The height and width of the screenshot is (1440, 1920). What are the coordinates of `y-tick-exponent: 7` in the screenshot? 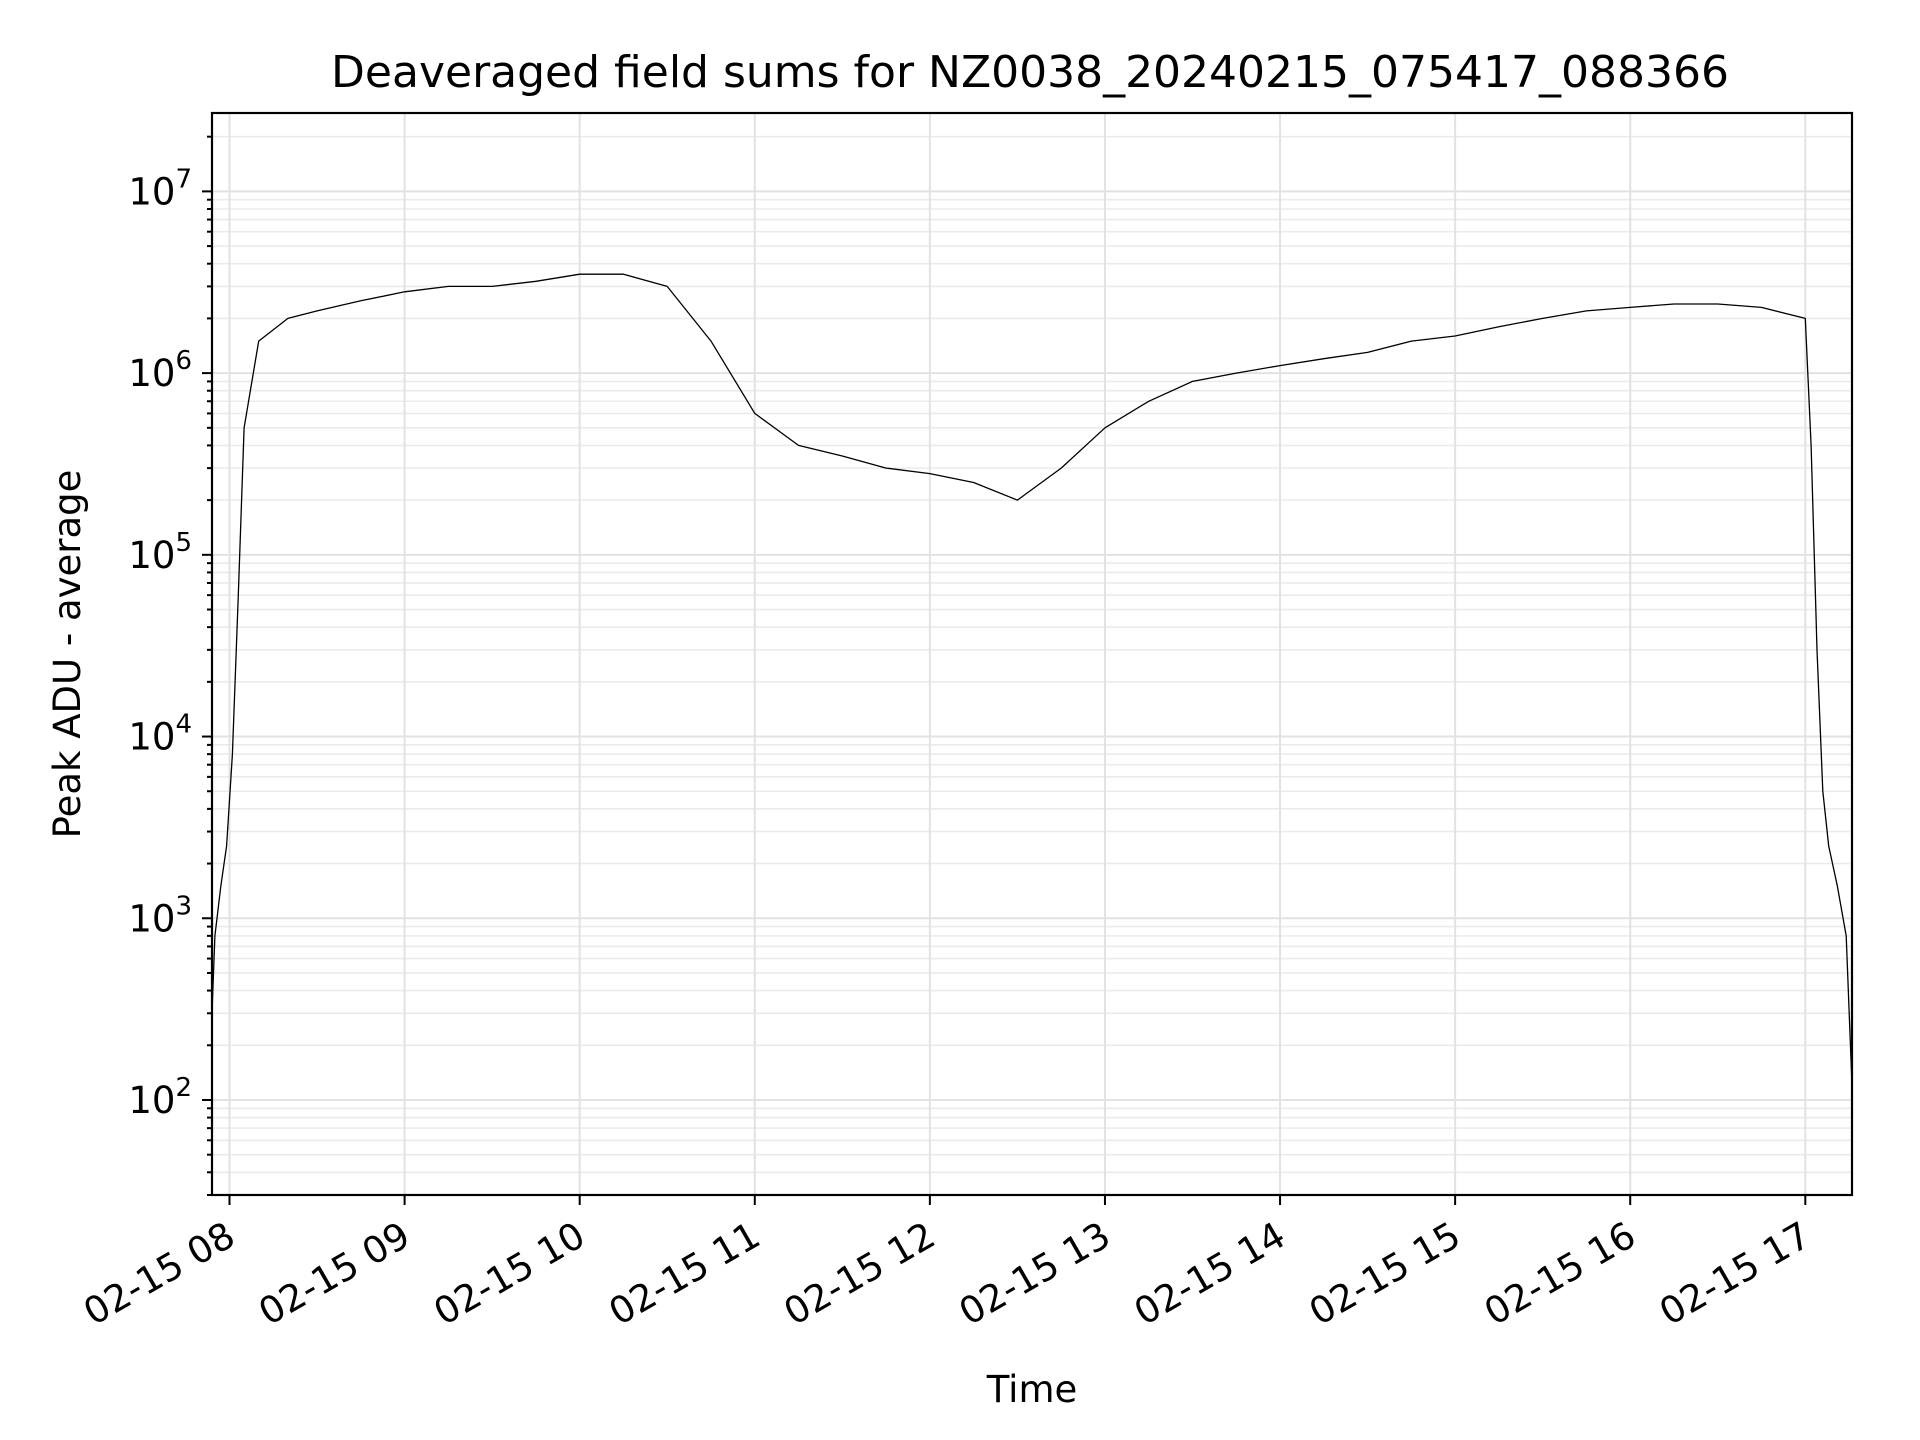 It's located at (183, 179).